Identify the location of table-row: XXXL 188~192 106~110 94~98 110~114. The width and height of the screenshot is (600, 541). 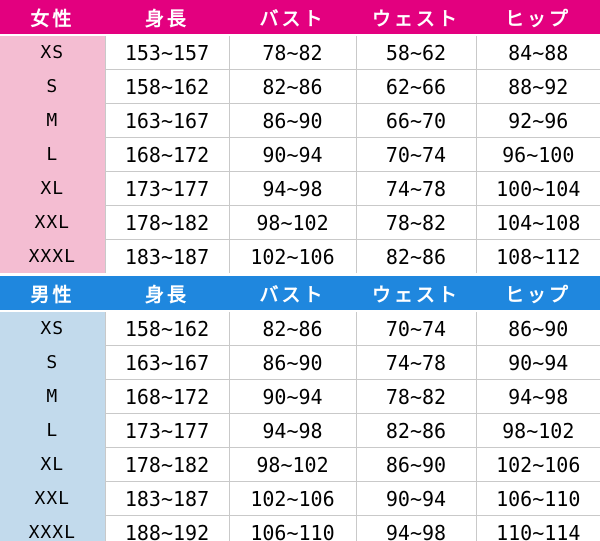
(300, 528).